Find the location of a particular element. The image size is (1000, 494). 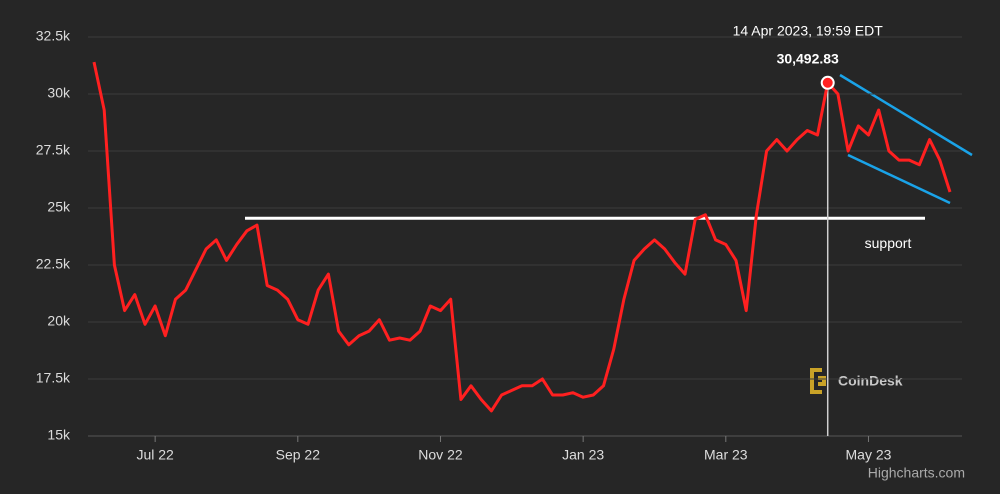

x-tick-label: Mar 23 is located at coordinates (726, 455).